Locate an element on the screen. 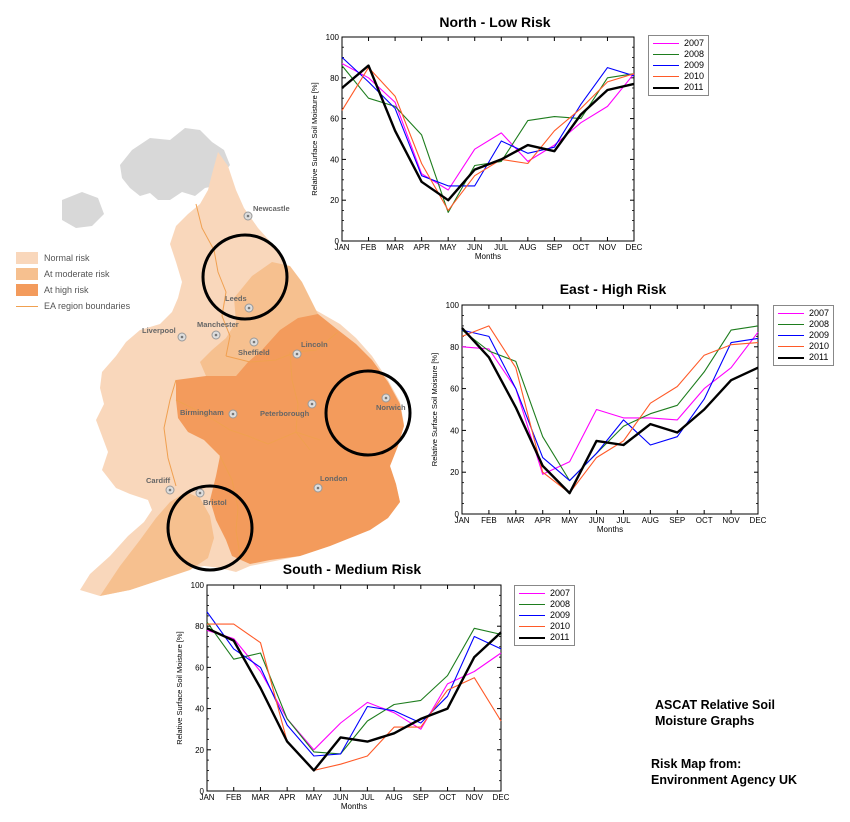 The width and height of the screenshot is (850, 822). north-xtick-label: JUN is located at coordinates (475, 247).